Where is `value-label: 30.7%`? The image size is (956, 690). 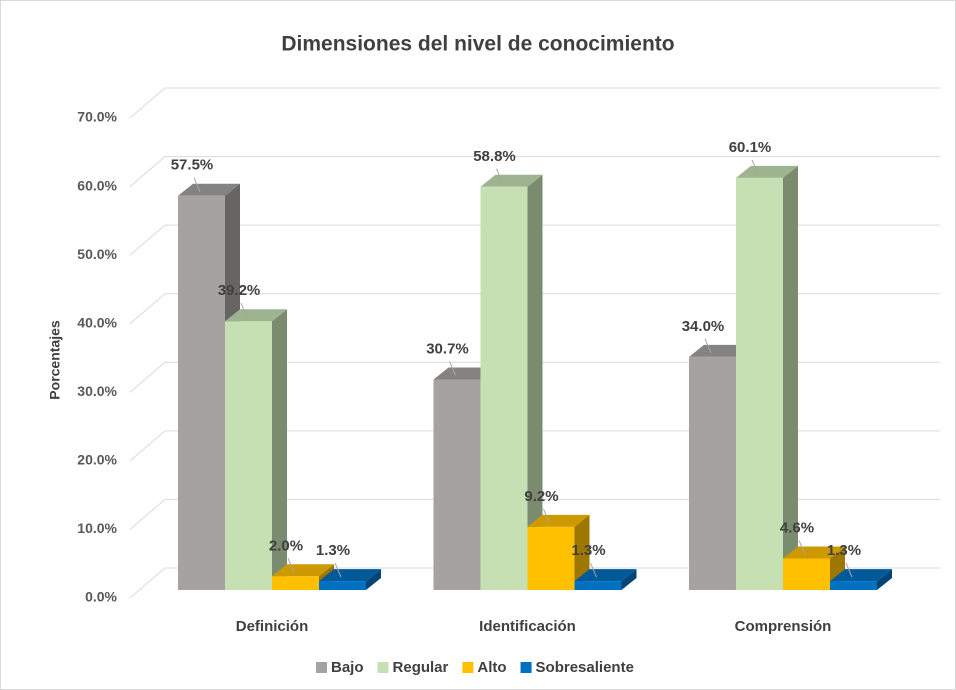
value-label: 30.7% is located at coordinates (447, 348).